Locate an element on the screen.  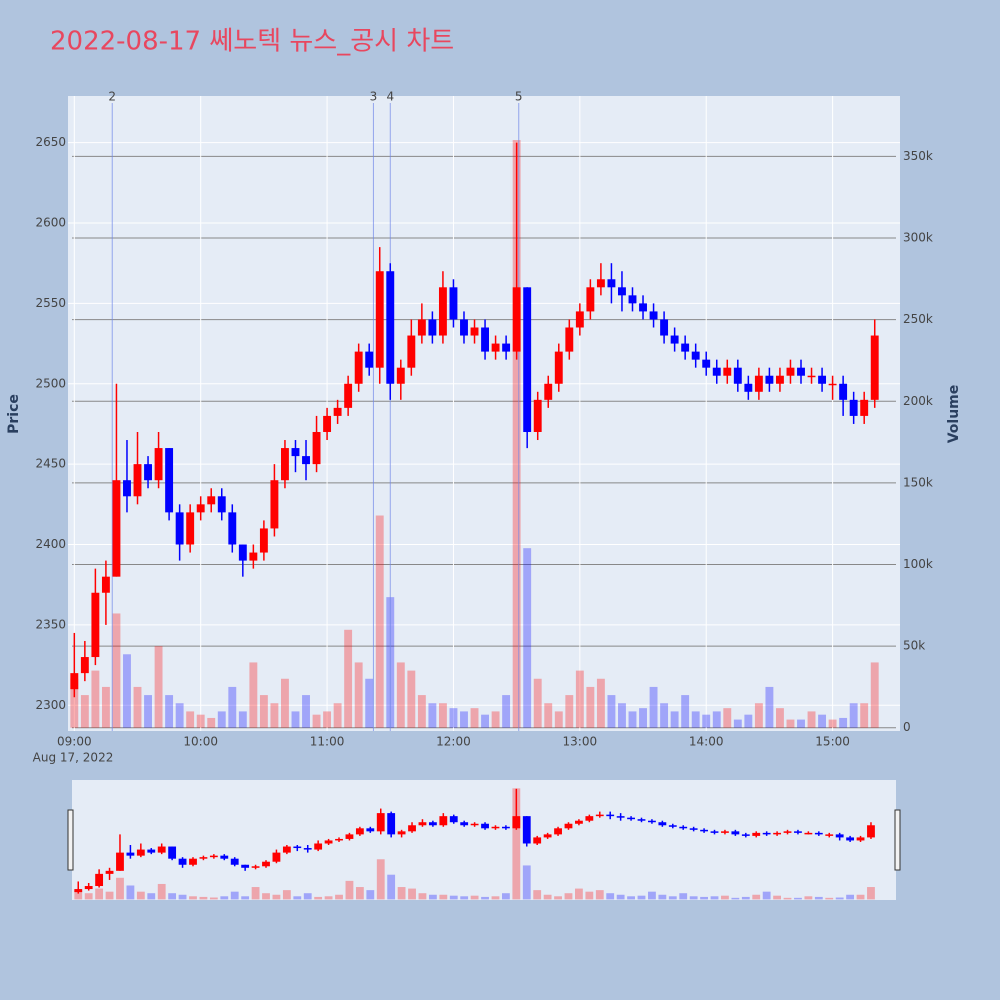
y-tick-label: 2350 is located at coordinates (50, 624).